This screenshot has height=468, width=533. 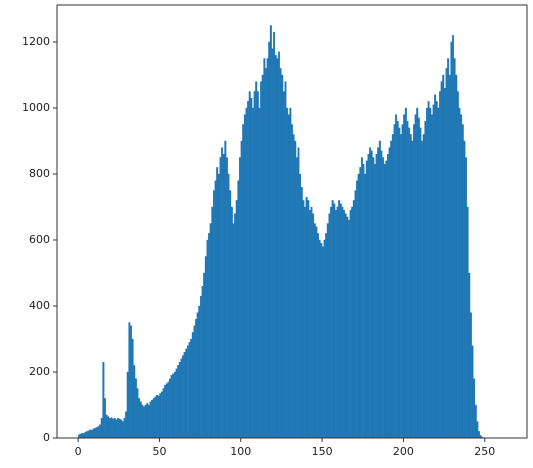 I want to click on x-tick-label: 200, so click(x=403, y=451).